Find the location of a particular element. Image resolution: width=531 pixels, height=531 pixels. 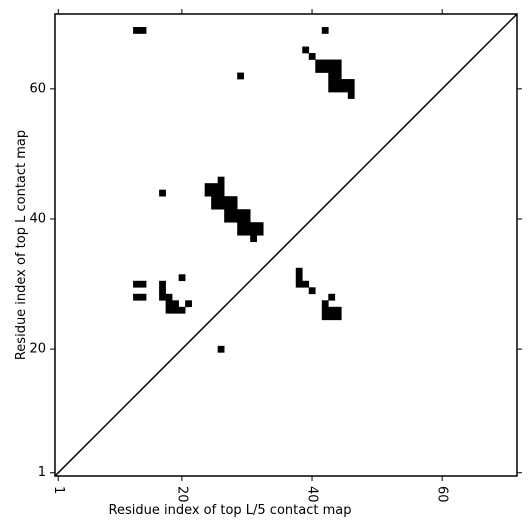

x-axis-label: Residue index of top L/5 contact map is located at coordinates (230, 510).